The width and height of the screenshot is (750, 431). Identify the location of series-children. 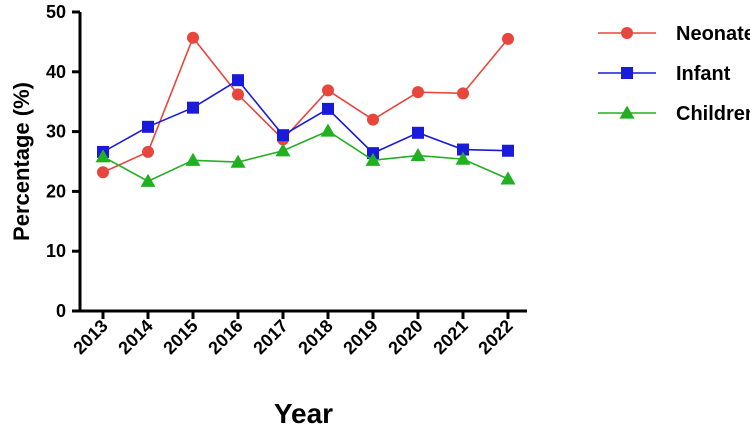
(305, 155).